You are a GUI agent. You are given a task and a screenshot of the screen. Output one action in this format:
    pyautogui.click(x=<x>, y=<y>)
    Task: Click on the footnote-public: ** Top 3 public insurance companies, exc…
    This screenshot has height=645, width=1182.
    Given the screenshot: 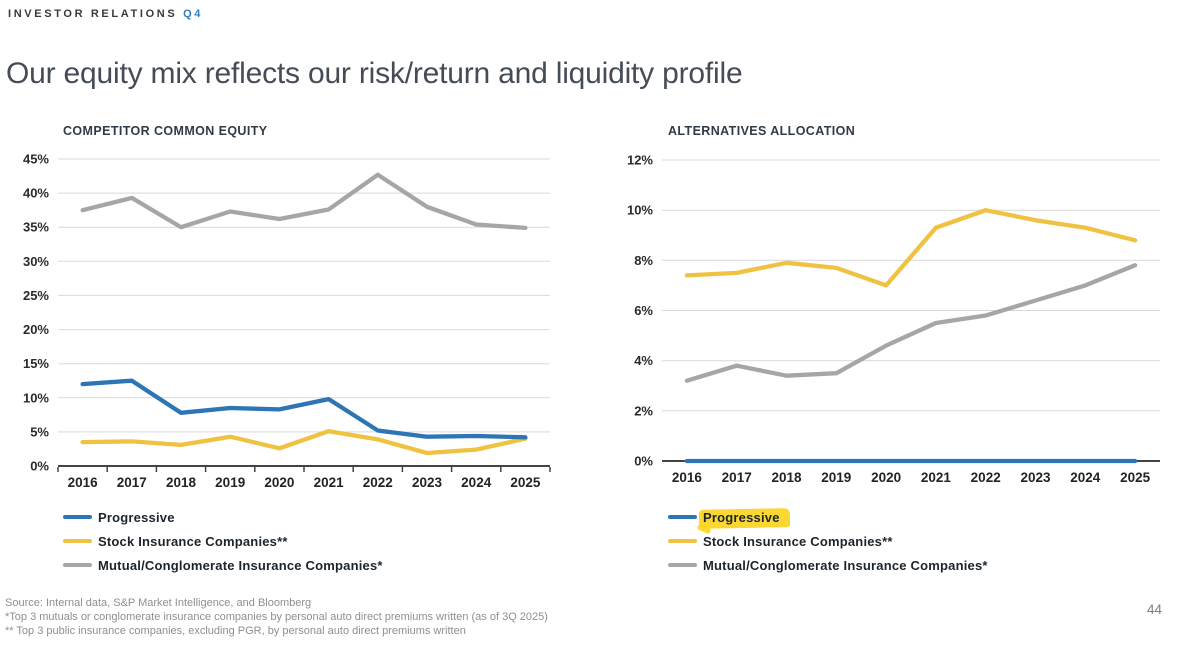 What is the action you would take?
    pyautogui.click(x=235, y=631)
    